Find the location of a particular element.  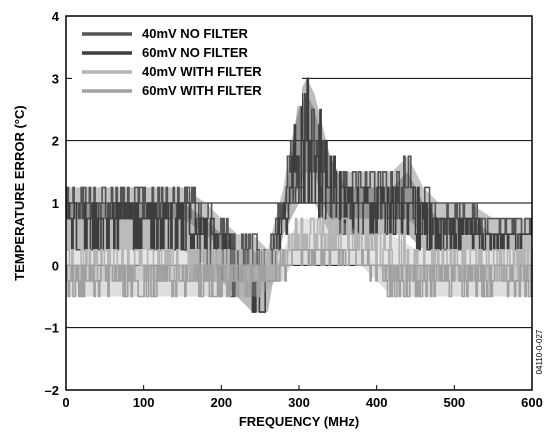

y-axis-ticks: –2 –1 0 1 2 3 4 is located at coordinates (52, 203).